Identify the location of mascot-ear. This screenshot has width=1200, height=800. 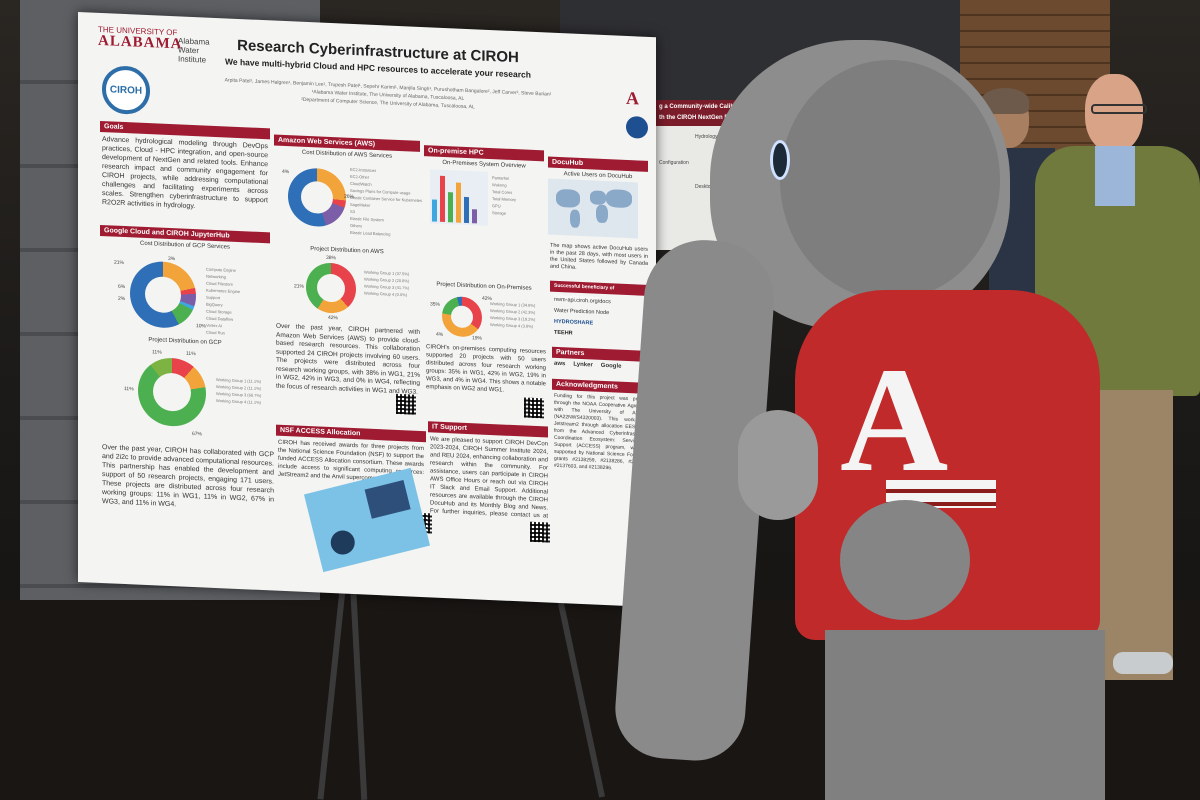
(890, 180).